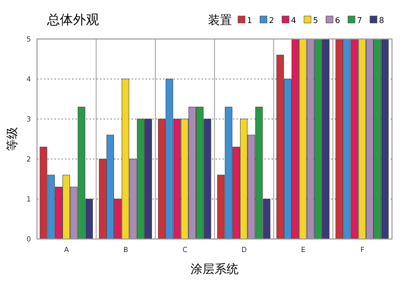 The image size is (401, 282). What do you see at coordinates (214, 269) in the screenshot?
I see `x-axis-title: 涂层系统` at bounding box center [214, 269].